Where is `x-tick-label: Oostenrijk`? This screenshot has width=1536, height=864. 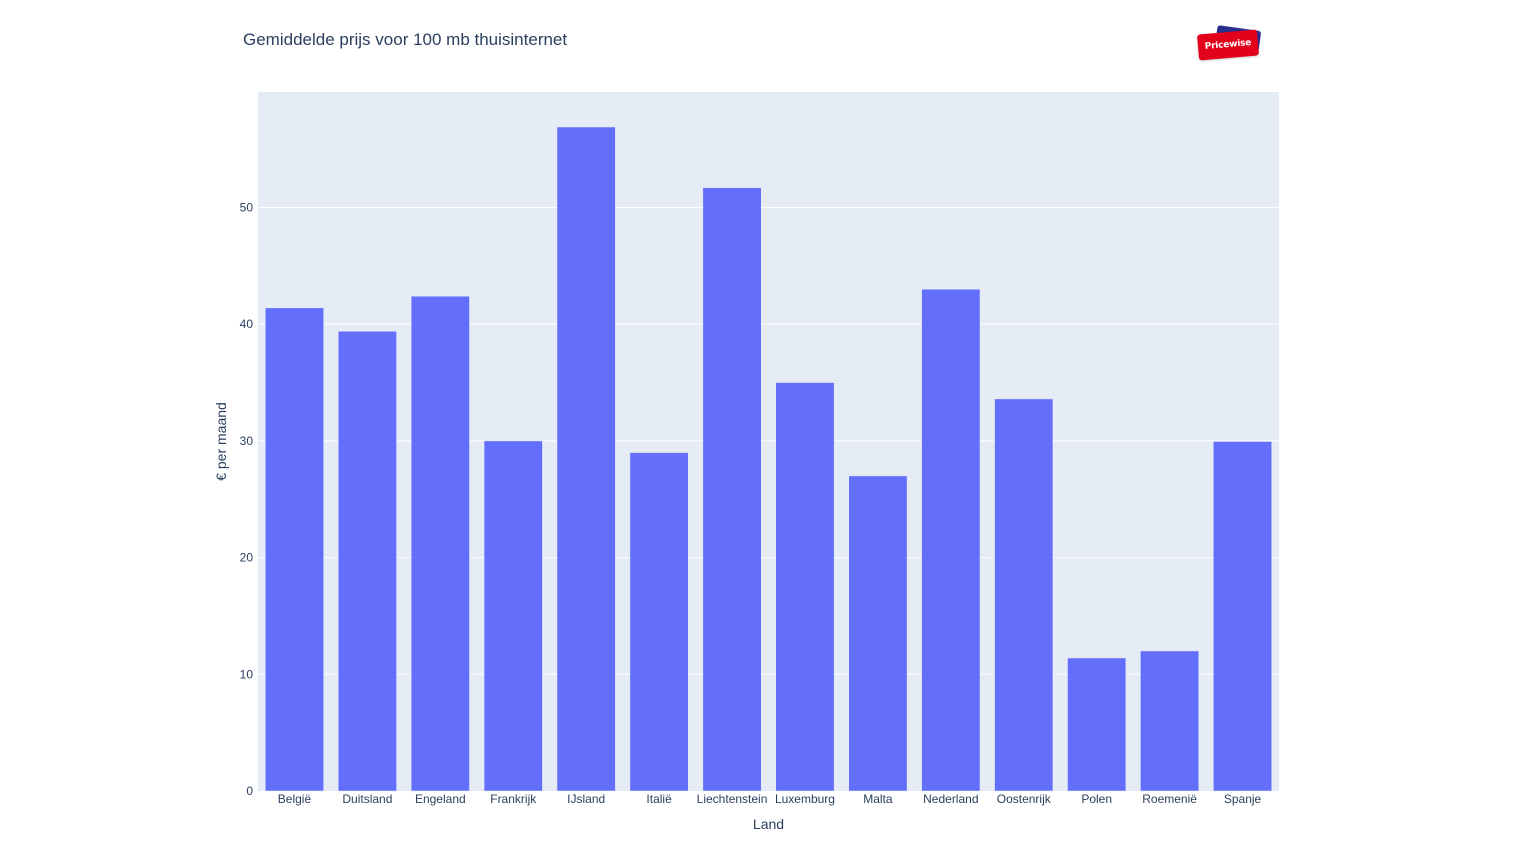
x-tick-label: Oostenrijk is located at coordinates (1024, 799).